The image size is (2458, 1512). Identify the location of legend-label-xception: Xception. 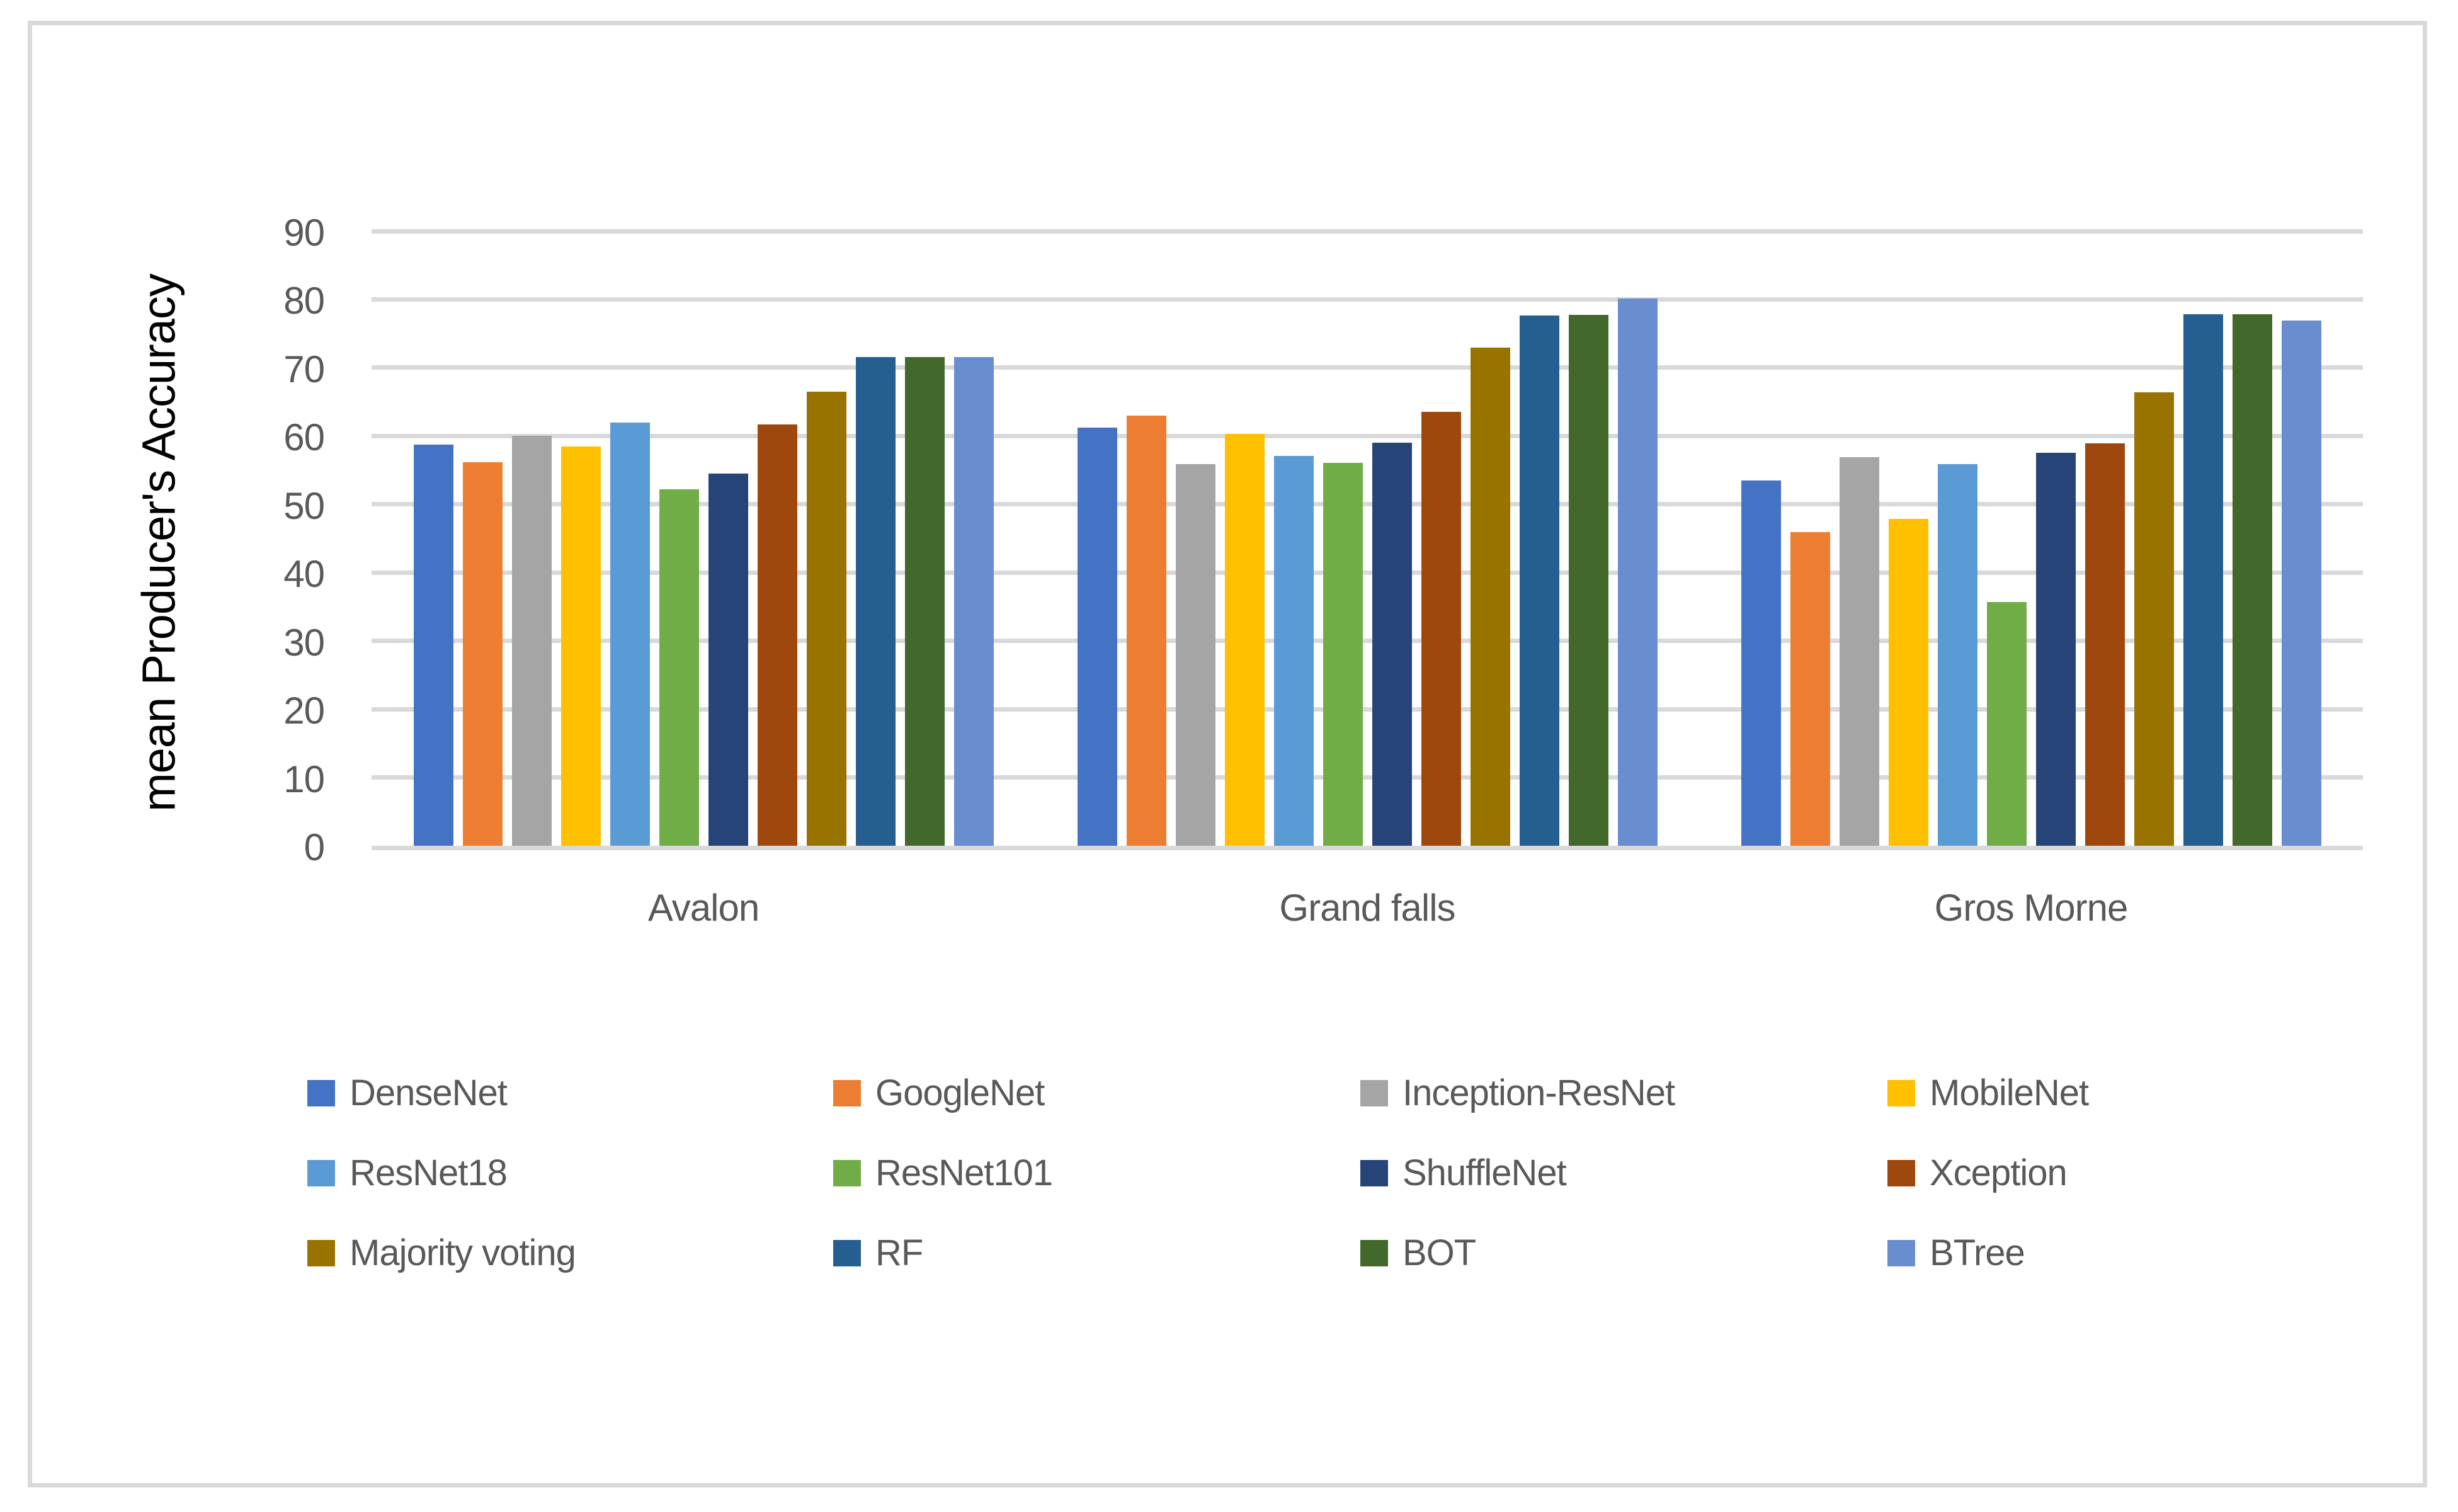
(1999, 1173).